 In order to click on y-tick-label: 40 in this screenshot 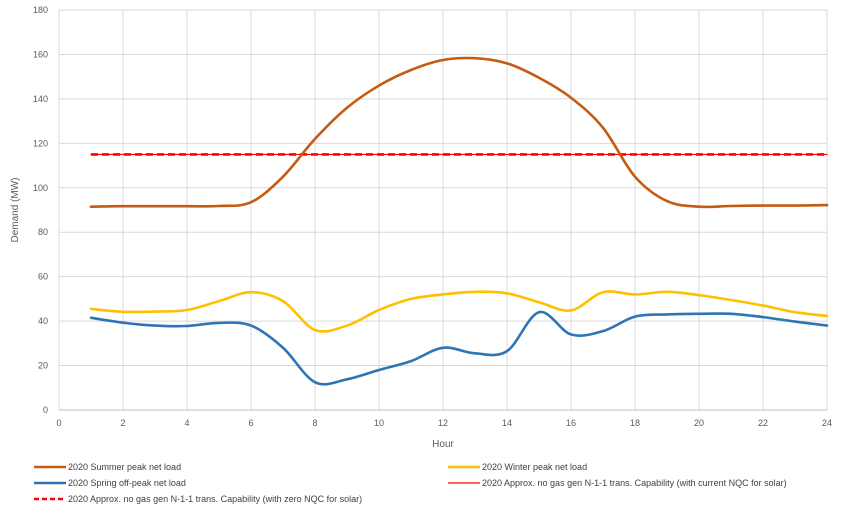, I will do `click(43, 321)`.